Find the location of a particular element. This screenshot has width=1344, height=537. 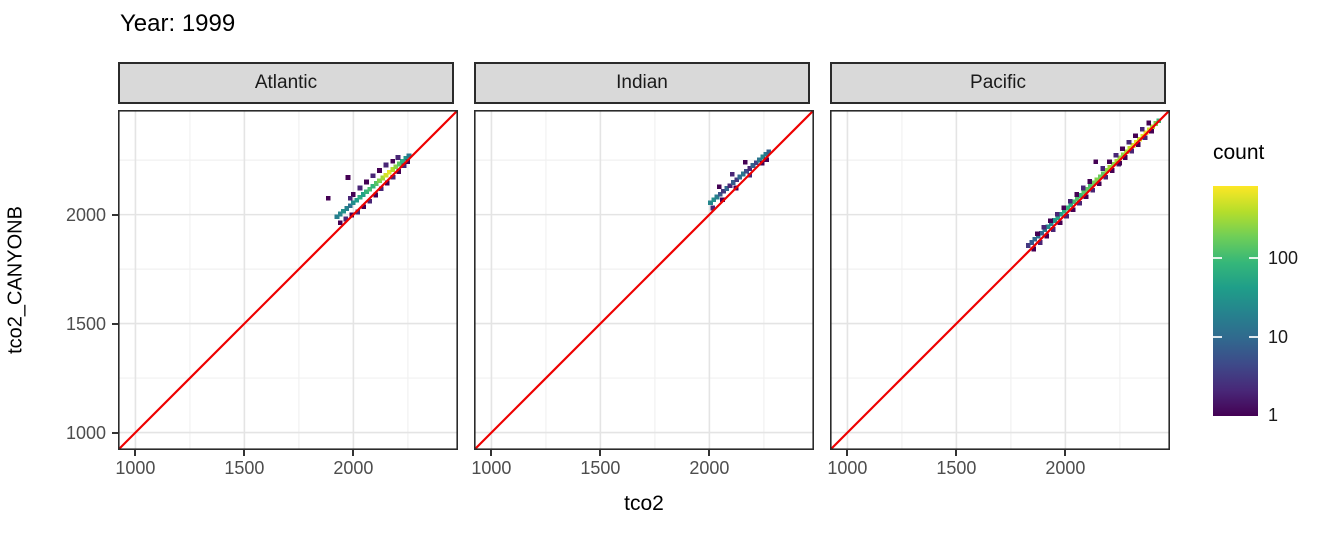

facet-strip-pacific: Pacific is located at coordinates (998, 83).